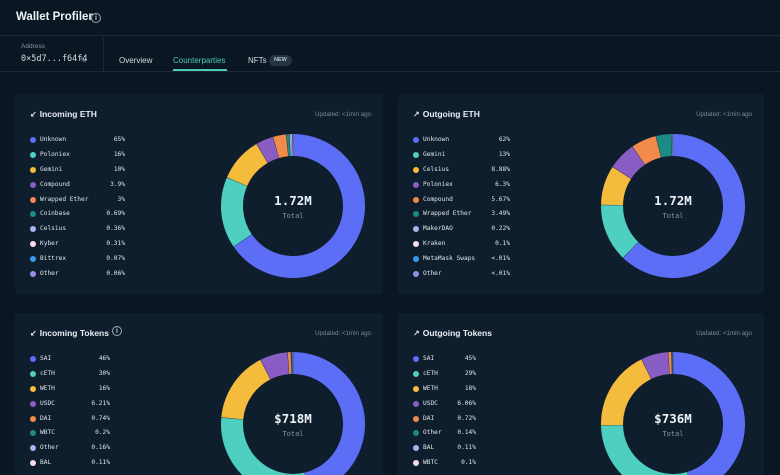 Image resolution: width=780 pixels, height=475 pixels. Describe the element at coordinates (500, 199) in the screenshot. I see `legend-percent: 5.67%` at that location.